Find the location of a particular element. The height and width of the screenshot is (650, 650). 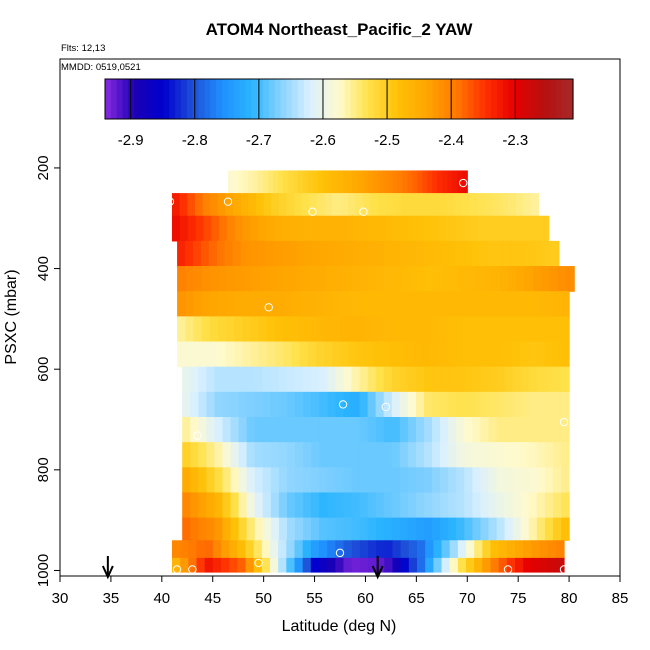

sample-point is located at coordinates (312, 211).